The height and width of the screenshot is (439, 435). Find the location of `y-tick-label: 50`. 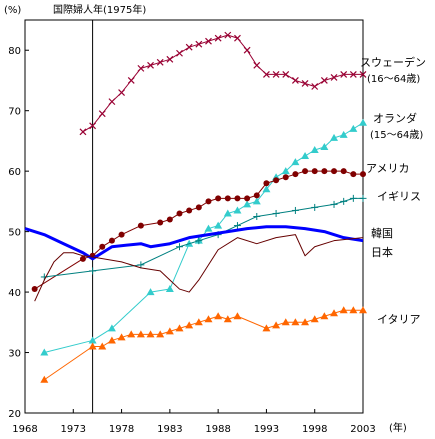

y-tick-label: 50 is located at coordinates (14, 233).